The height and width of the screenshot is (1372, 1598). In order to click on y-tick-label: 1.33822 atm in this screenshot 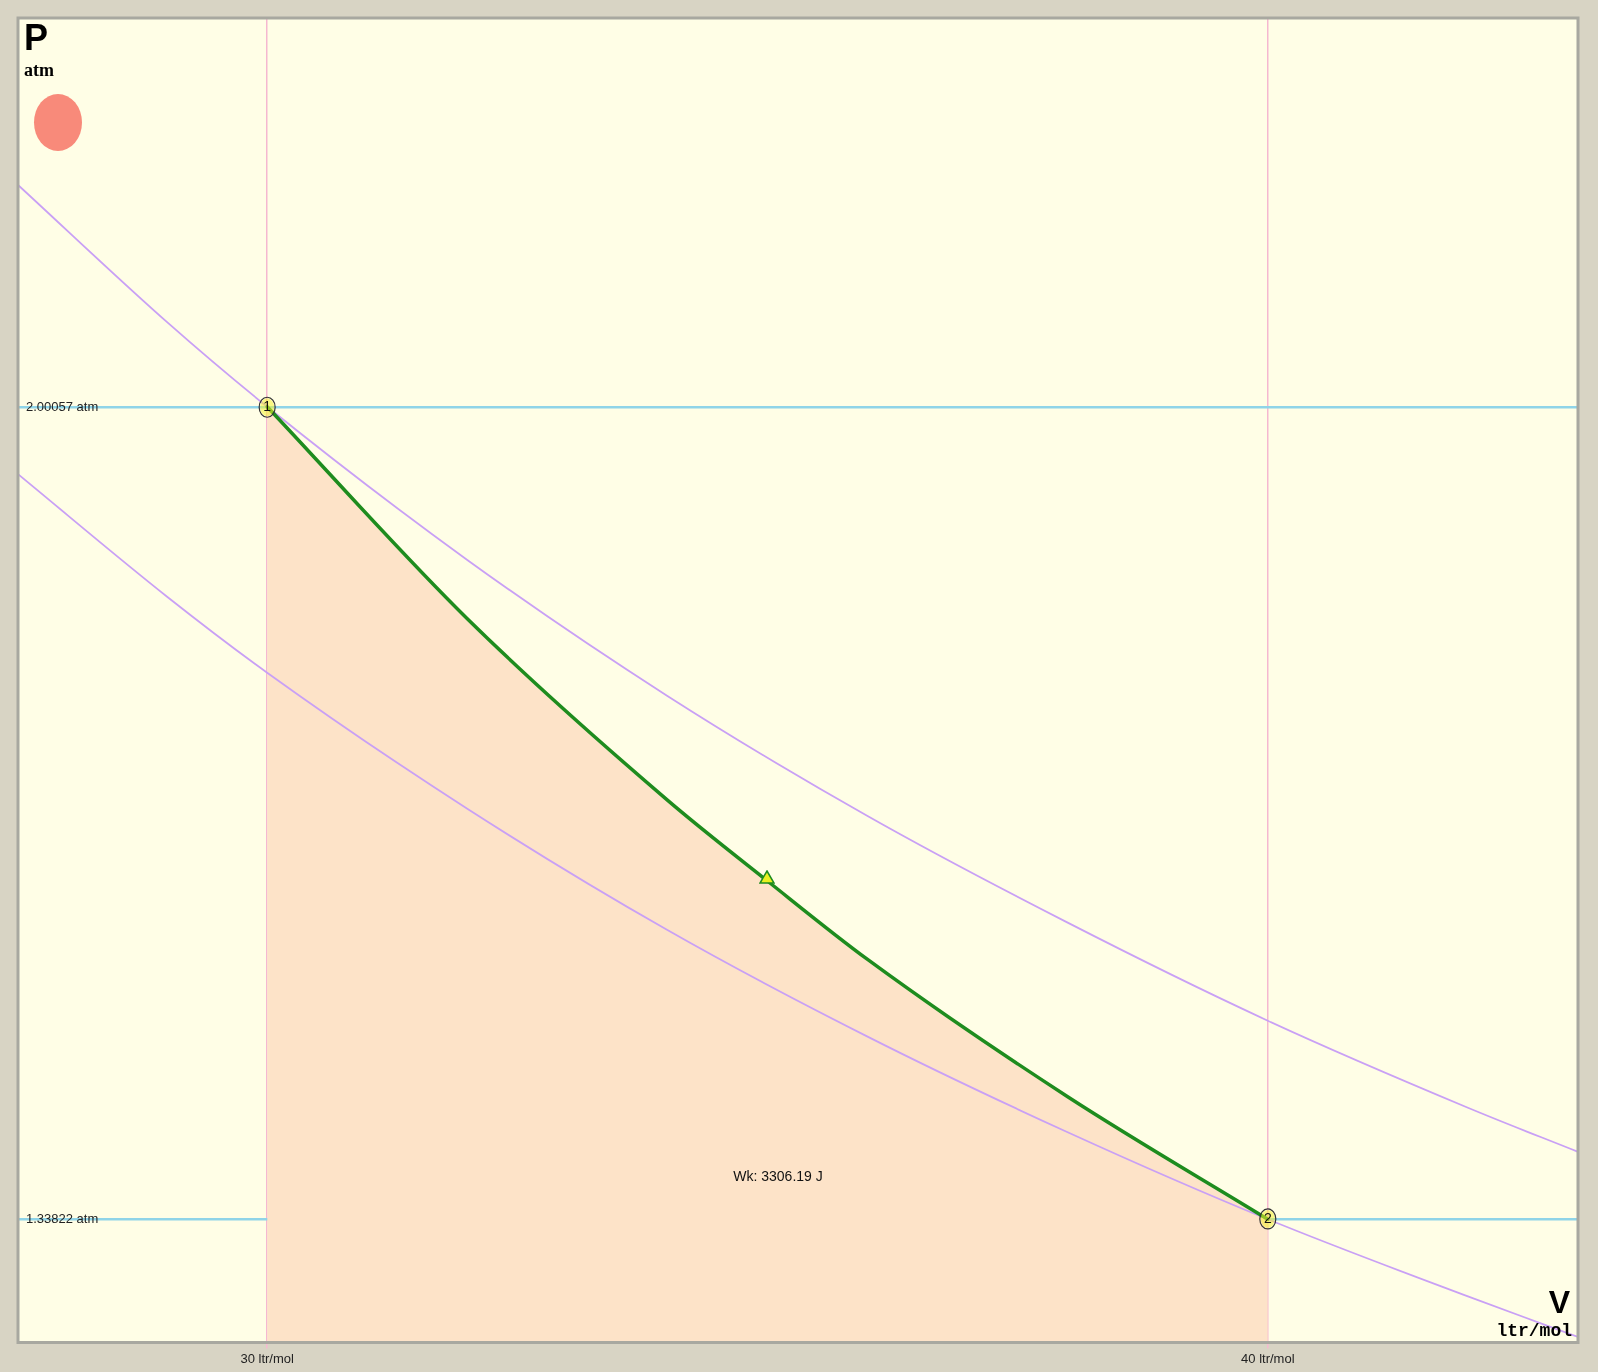, I will do `click(62, 1218)`.